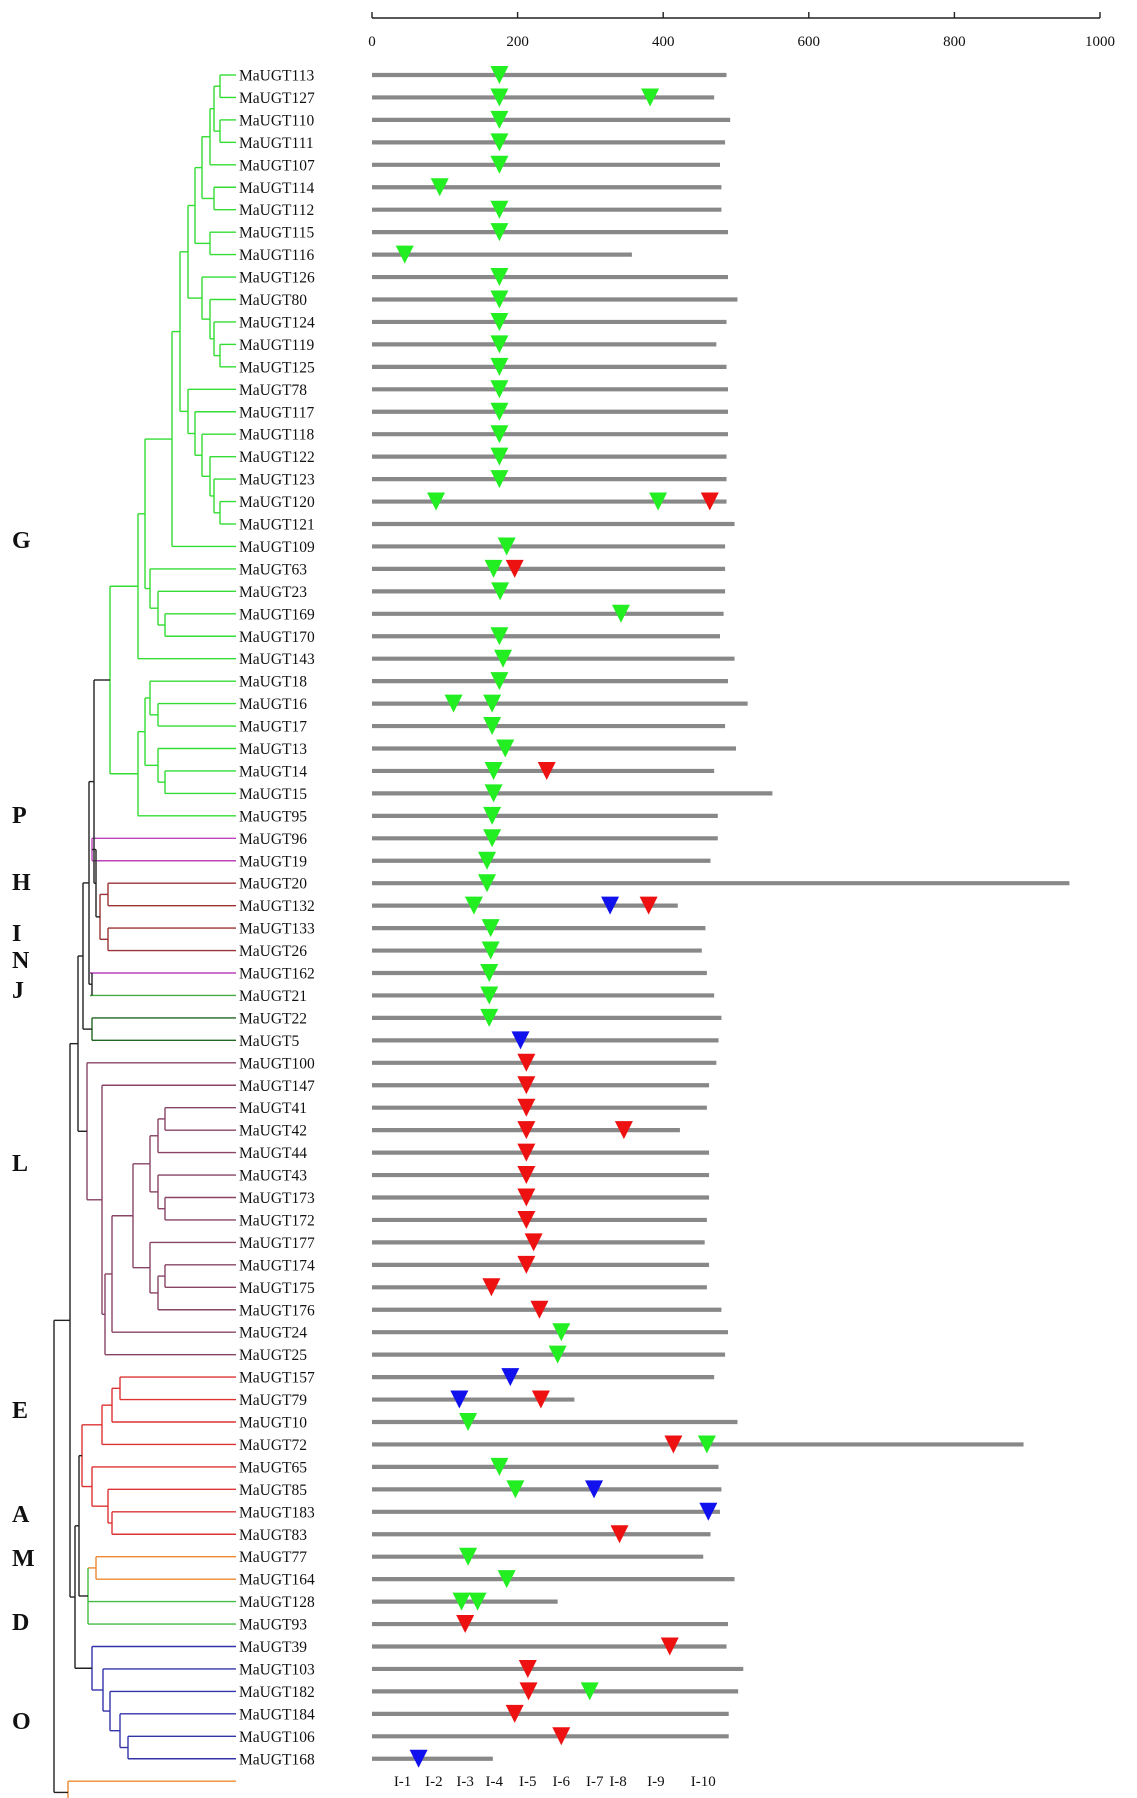 Image resolution: width=1137 pixels, height=1798 pixels. What do you see at coordinates (21, 1515) in the screenshot?
I see `group-label: A` at bounding box center [21, 1515].